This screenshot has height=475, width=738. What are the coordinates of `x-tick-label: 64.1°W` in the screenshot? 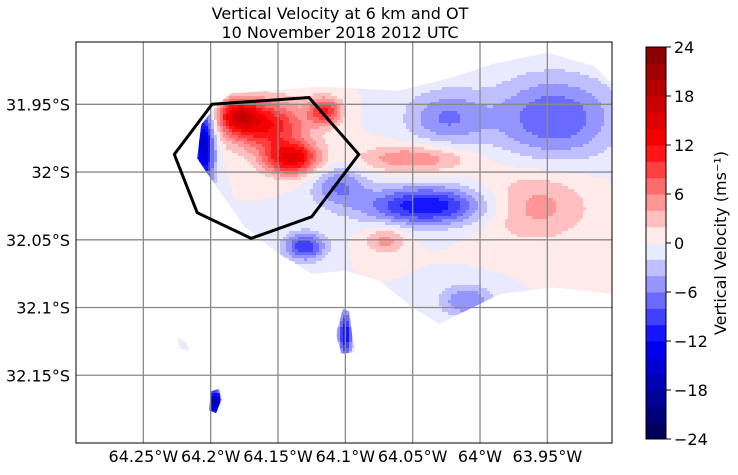 It's located at (346, 456).